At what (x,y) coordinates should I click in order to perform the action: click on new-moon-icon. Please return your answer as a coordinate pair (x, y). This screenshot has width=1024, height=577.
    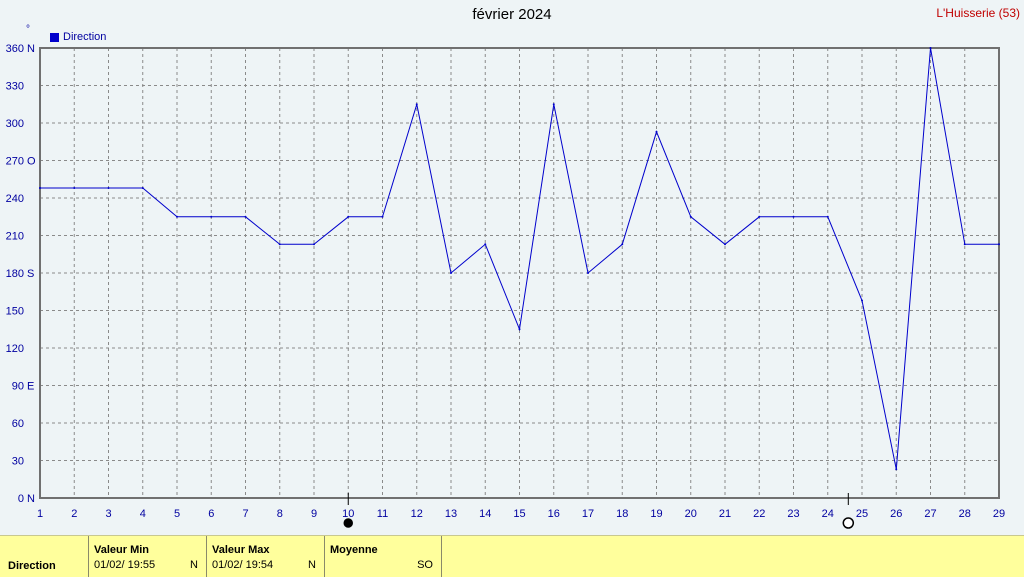
    Looking at the image, I should click on (348, 523).